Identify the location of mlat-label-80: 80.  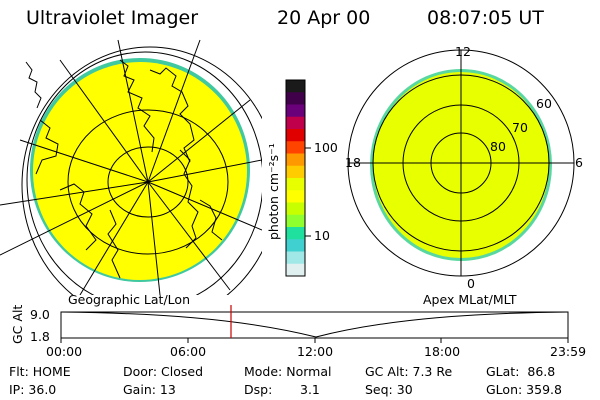
(498, 146).